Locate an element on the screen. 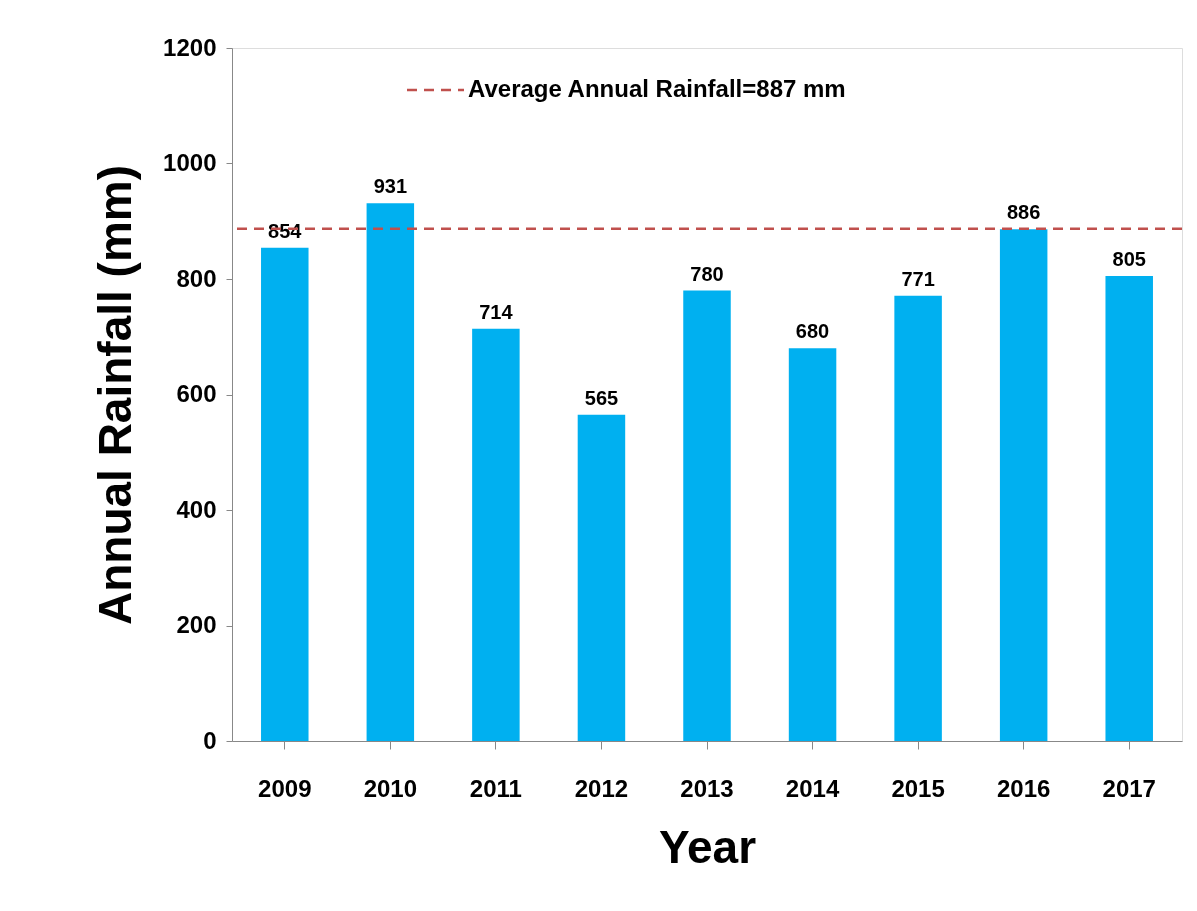  data-label: 931 is located at coordinates (390, 186).